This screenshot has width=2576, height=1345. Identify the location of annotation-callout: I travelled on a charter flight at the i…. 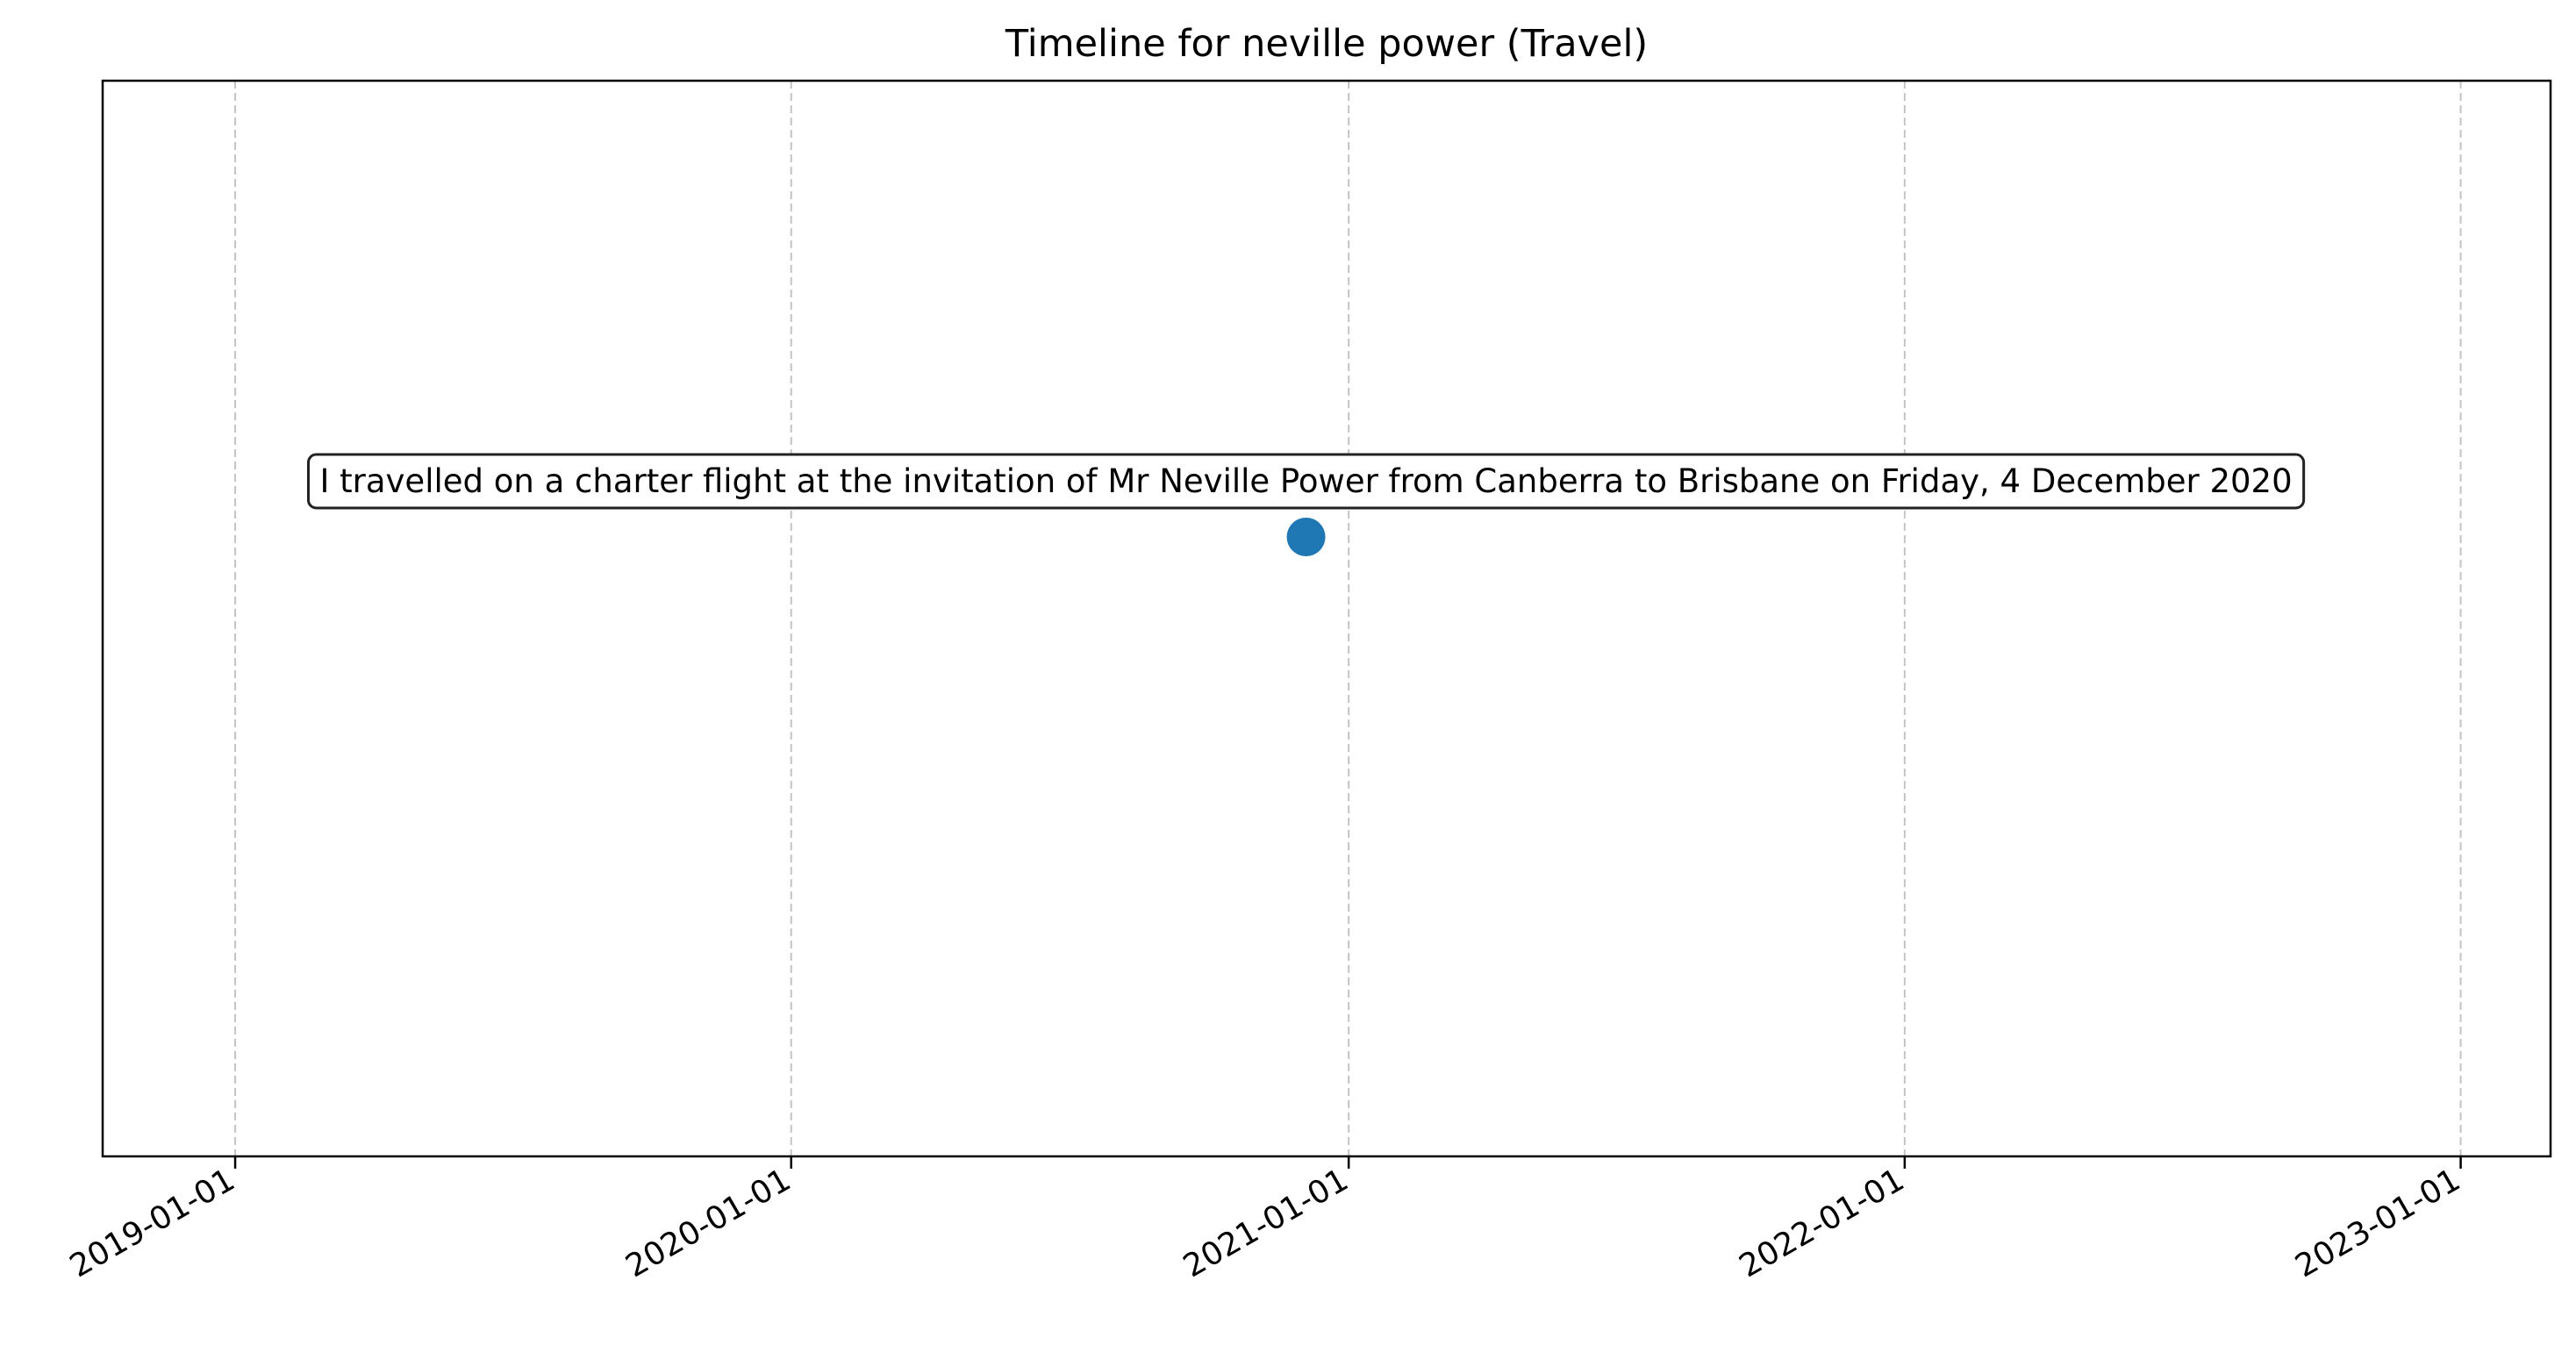
(1306, 481).